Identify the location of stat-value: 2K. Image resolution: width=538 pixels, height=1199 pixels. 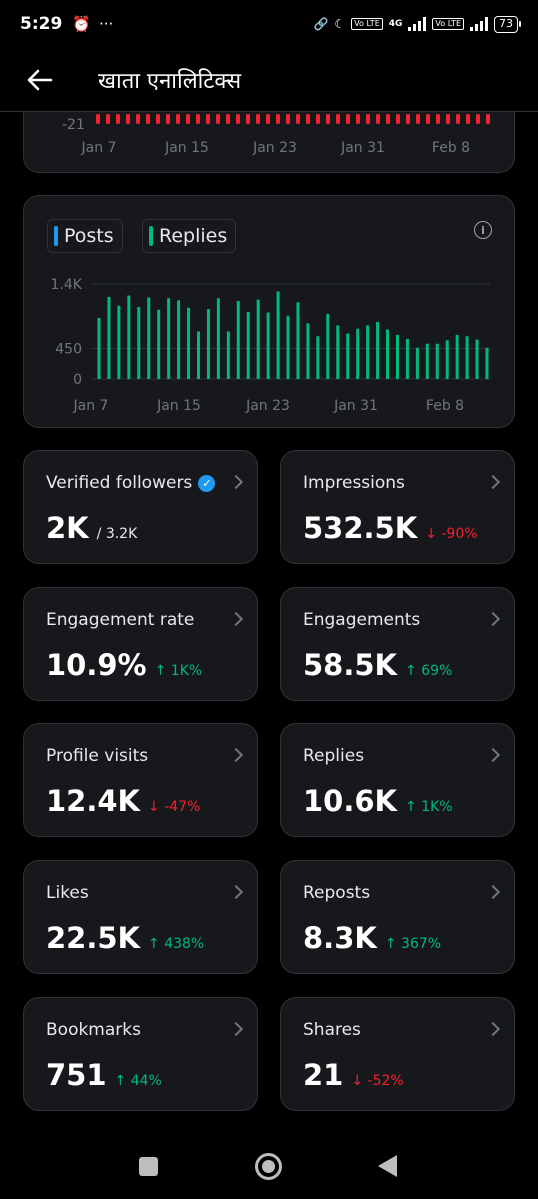
(67, 528).